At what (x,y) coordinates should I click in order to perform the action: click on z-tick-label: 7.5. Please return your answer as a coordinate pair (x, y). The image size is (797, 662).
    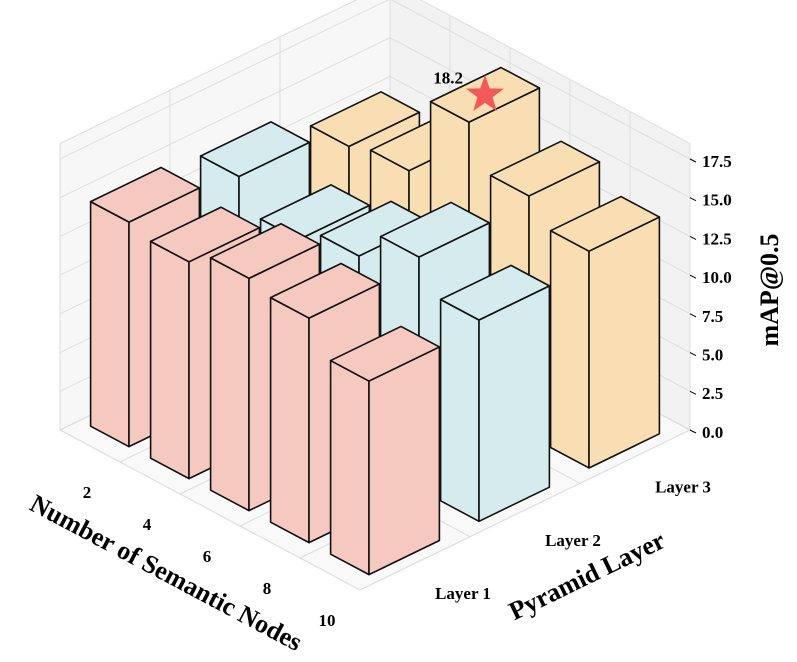
    Looking at the image, I should click on (712, 316).